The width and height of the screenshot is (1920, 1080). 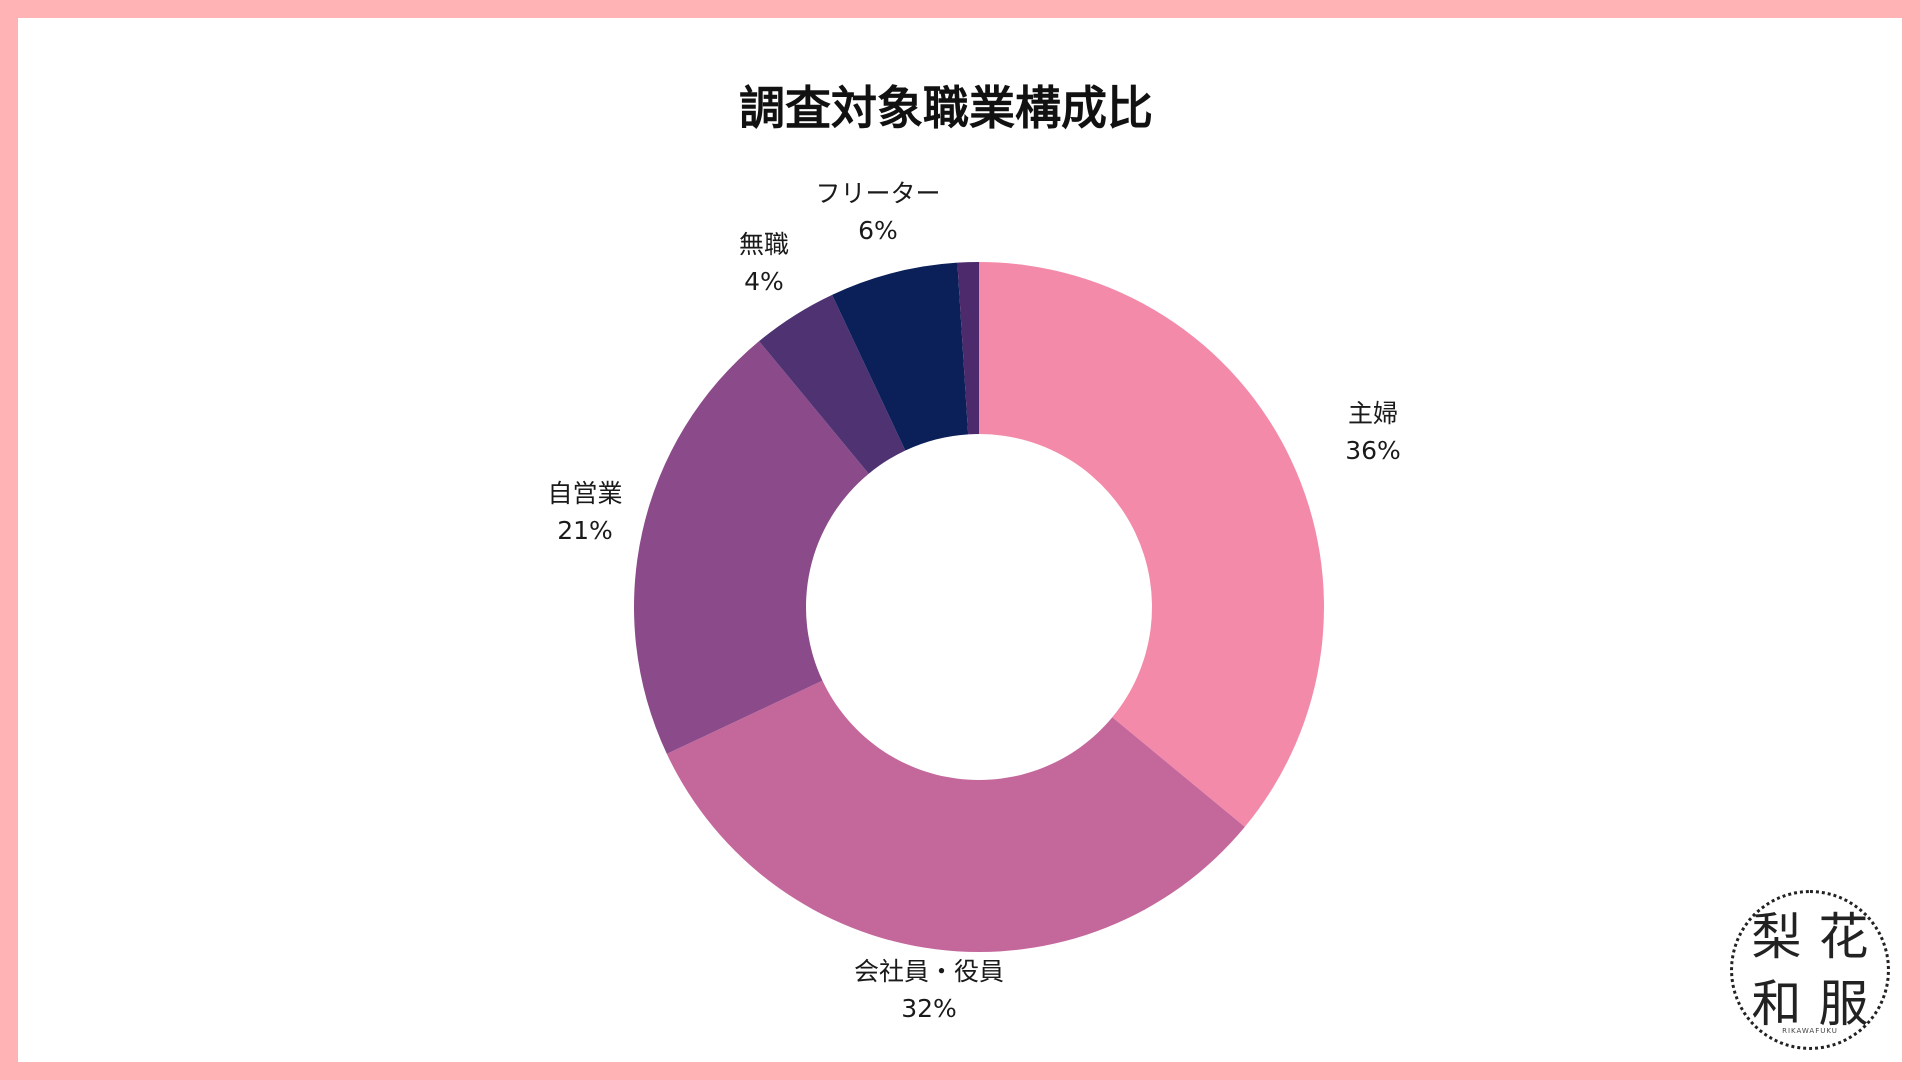 What do you see at coordinates (929, 971) in the screenshot?
I see `slice-label-name: 会社員・役員` at bounding box center [929, 971].